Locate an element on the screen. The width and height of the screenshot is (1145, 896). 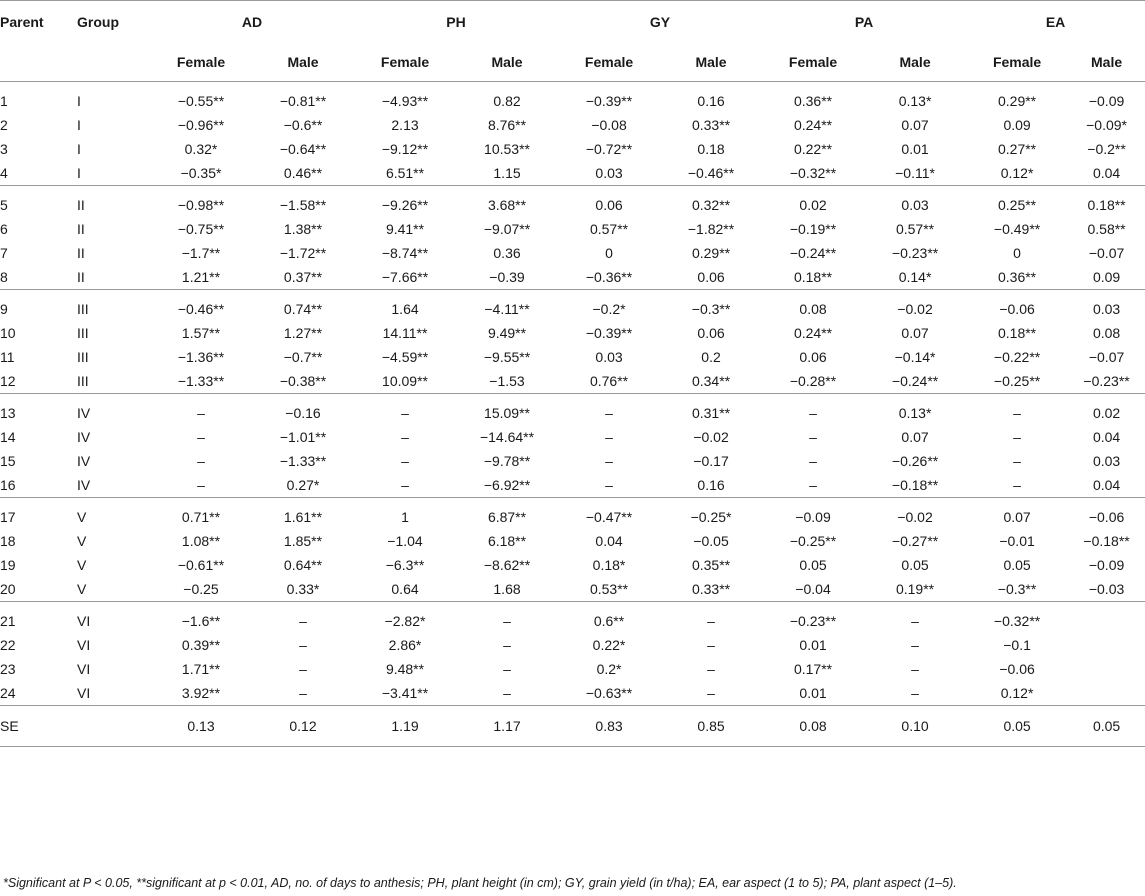
cell-parent: 7 is located at coordinates (4, 253).